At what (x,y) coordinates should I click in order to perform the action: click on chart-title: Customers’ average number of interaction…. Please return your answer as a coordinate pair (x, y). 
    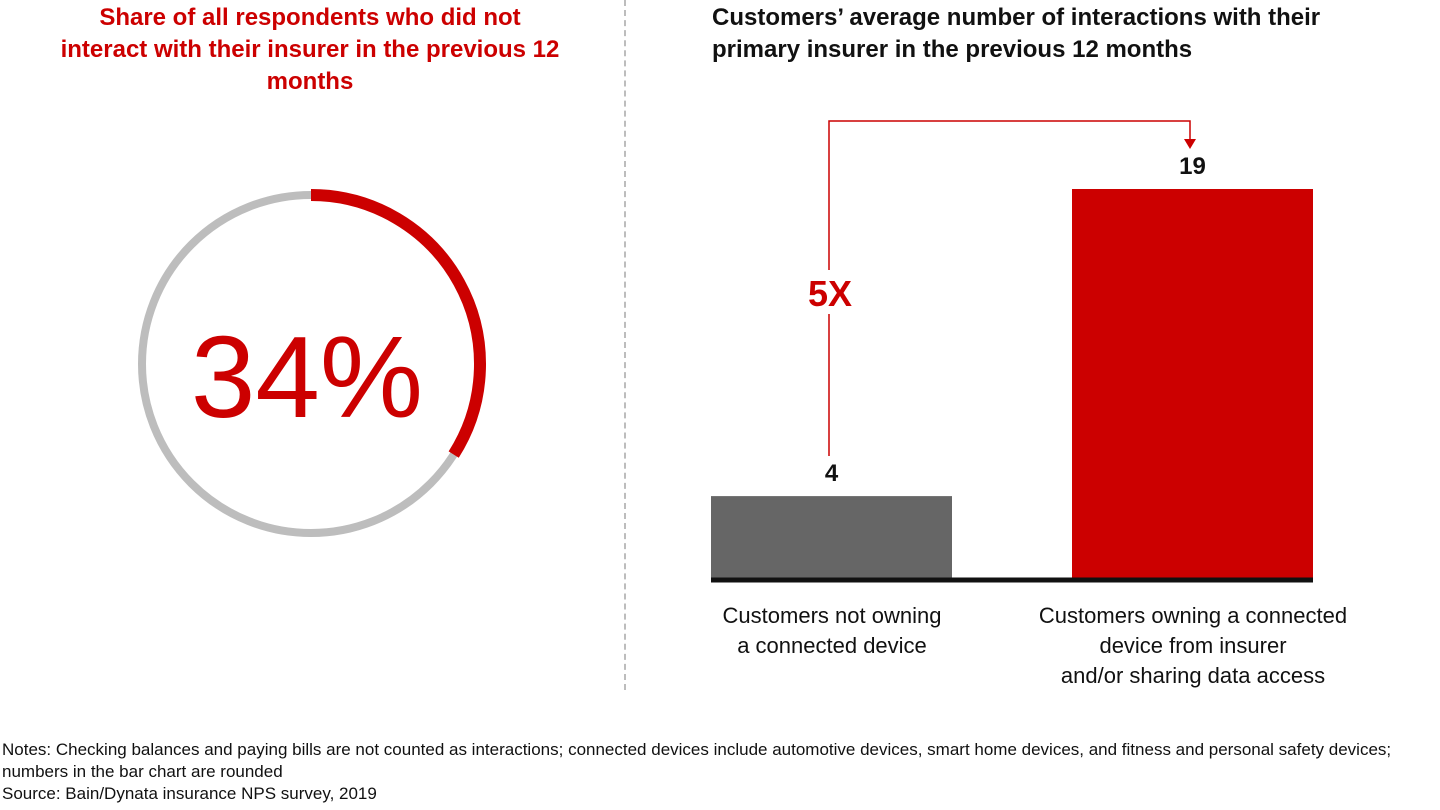
    Looking at the image, I should click on (1016, 33).